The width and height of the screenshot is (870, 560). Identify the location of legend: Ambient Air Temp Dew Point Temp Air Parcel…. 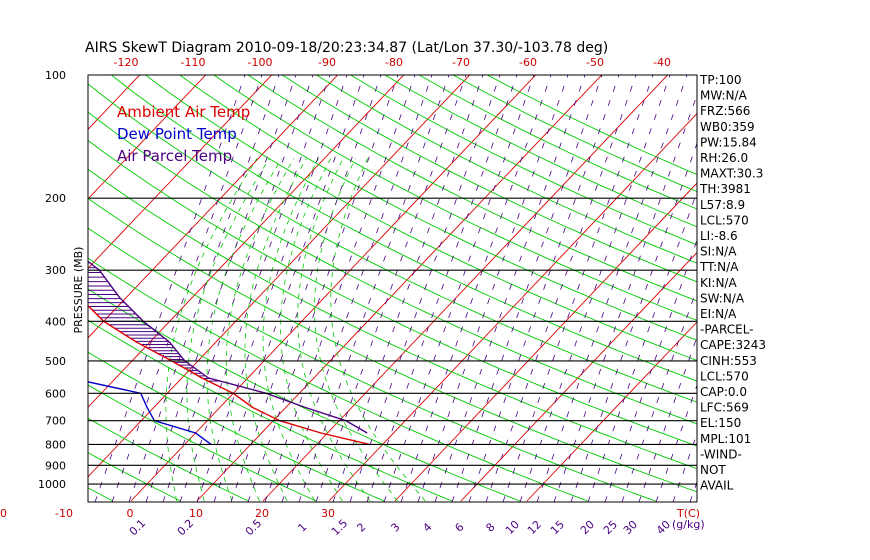
(183, 134).